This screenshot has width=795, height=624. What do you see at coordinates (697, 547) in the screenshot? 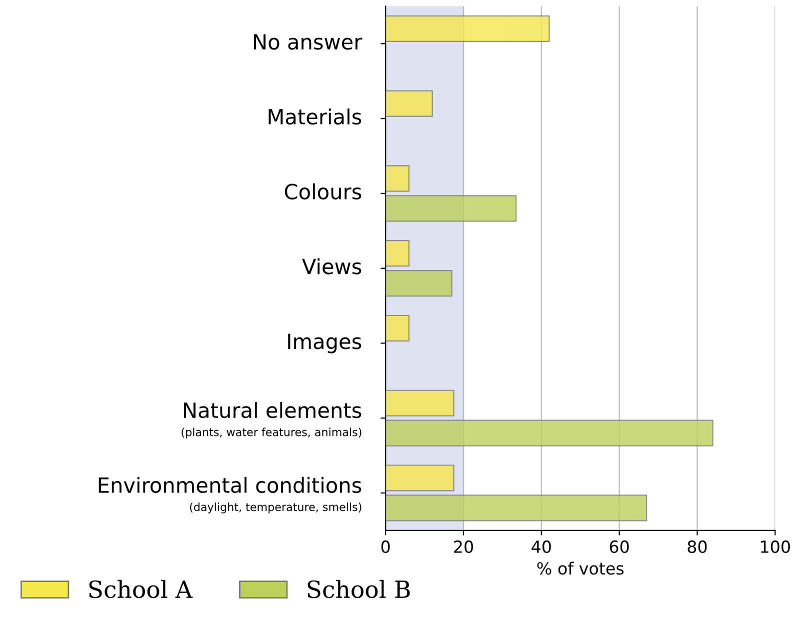
I see `x-tick-label: 80` at bounding box center [697, 547].